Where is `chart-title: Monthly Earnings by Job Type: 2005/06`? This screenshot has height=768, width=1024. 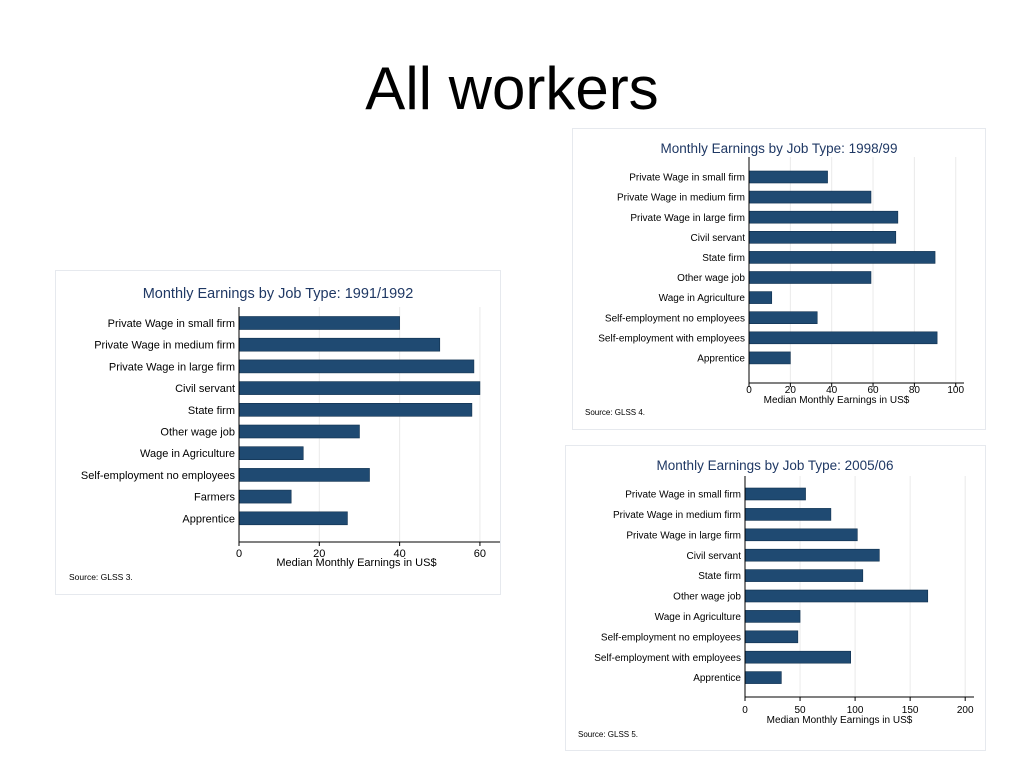
chart-title: Monthly Earnings by Job Type: 2005/06 is located at coordinates (775, 465).